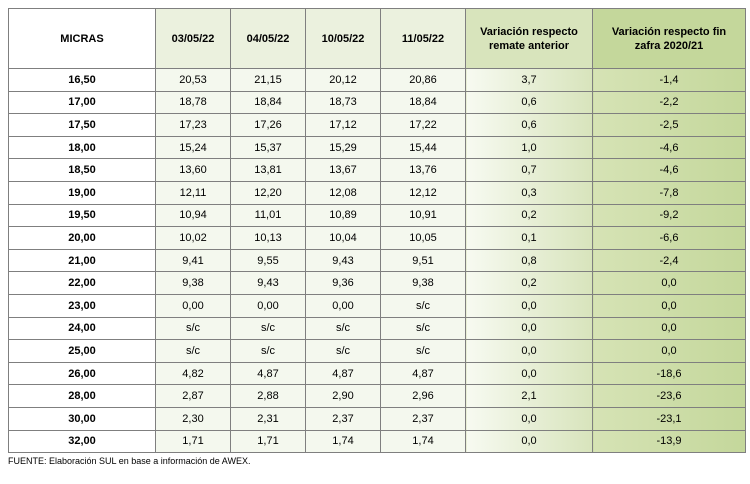  What do you see at coordinates (423, 125) in the screenshot?
I see `value-cell: 17,22` at bounding box center [423, 125].